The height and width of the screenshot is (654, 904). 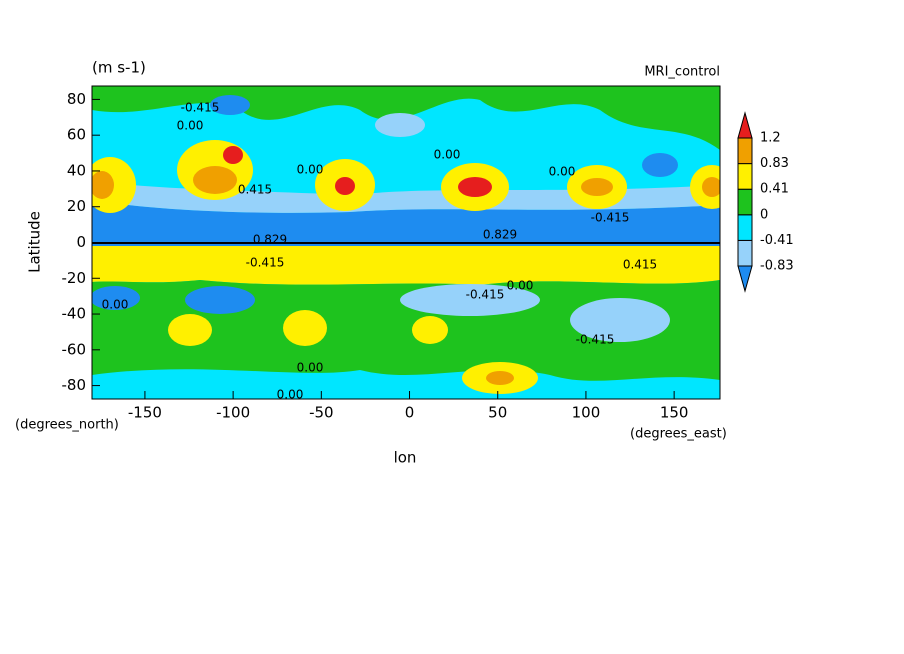 What do you see at coordinates (74, 385) in the screenshot?
I see `y-tick-label: -80` at bounding box center [74, 385].